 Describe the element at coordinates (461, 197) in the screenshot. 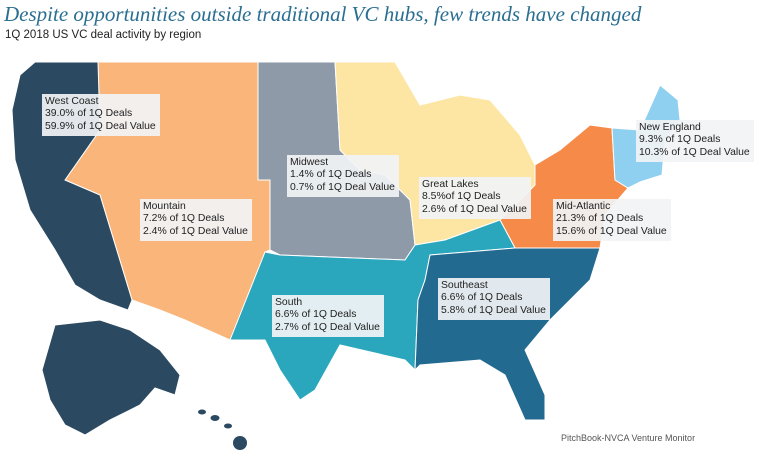

I see `deals-share: 8.5%of 1Q Deals` at that location.